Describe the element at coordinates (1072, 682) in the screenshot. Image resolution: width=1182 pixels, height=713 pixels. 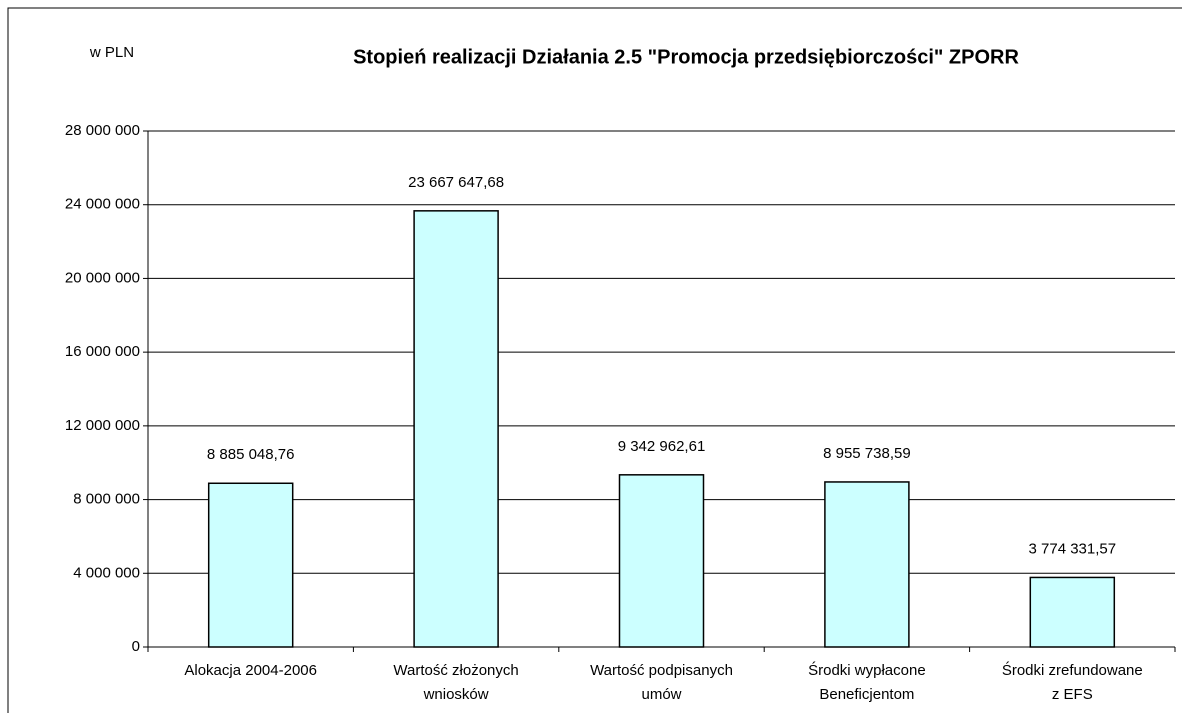
I see `x-tick-label: Środki zrefundowane z EFS` at that location.